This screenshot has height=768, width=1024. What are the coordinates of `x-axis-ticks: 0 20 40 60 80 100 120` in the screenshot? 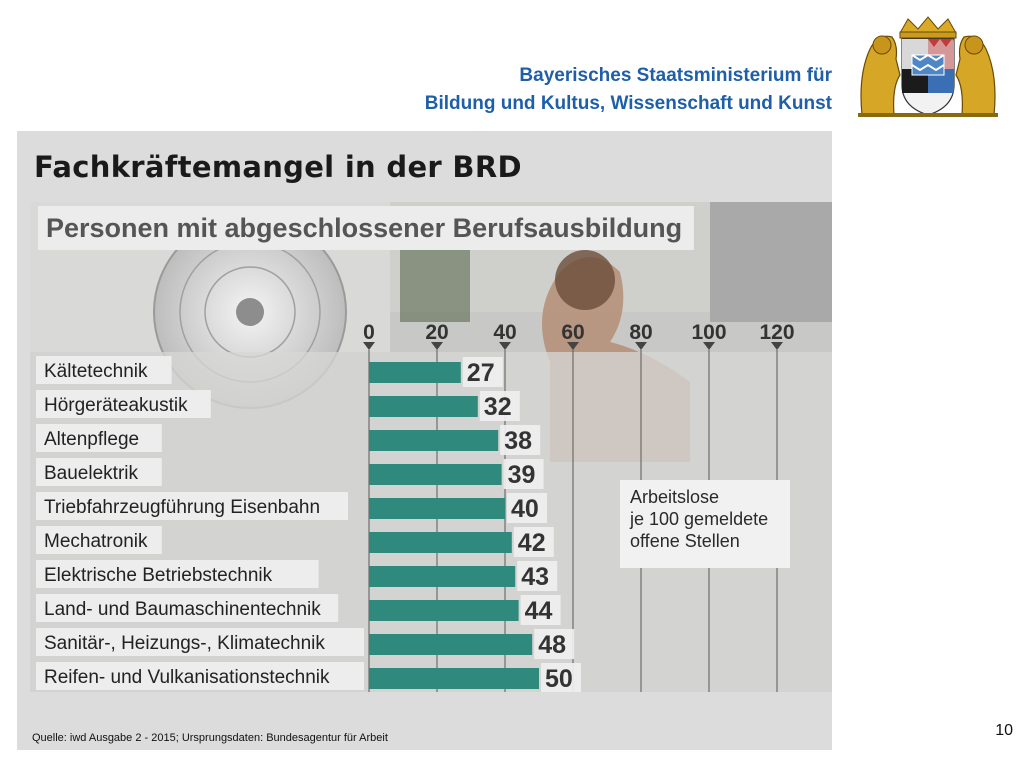 It's located at (579, 335).